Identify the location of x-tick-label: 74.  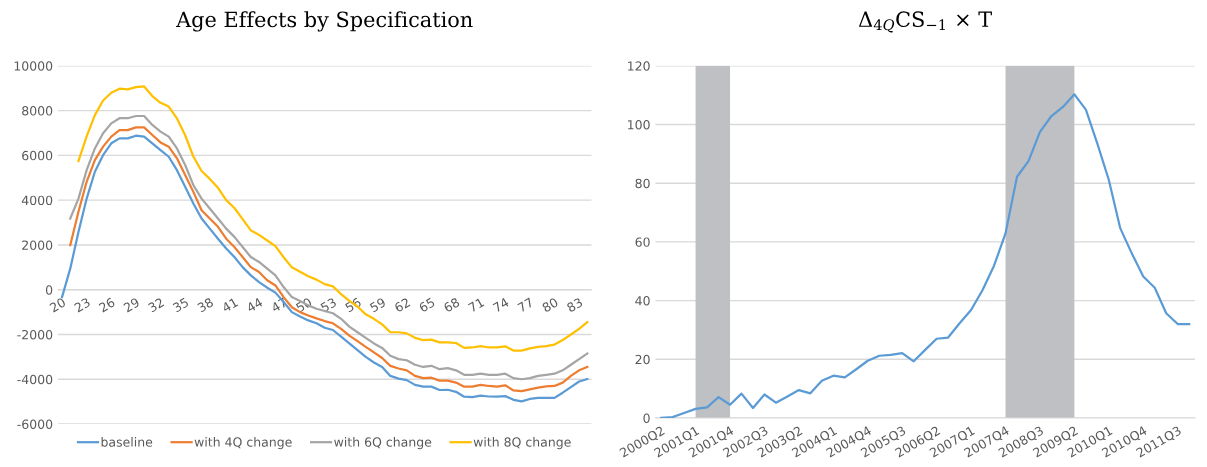
(501, 305).